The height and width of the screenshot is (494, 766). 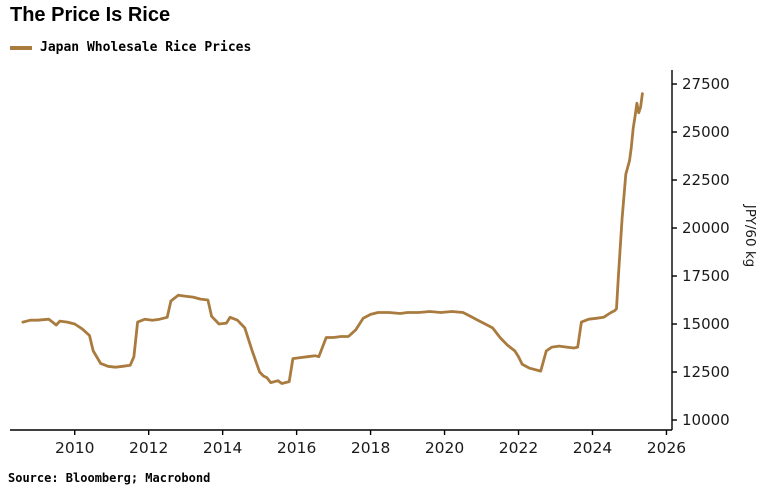 What do you see at coordinates (706, 324) in the screenshot?
I see `y-tick-label: 15000` at bounding box center [706, 324].